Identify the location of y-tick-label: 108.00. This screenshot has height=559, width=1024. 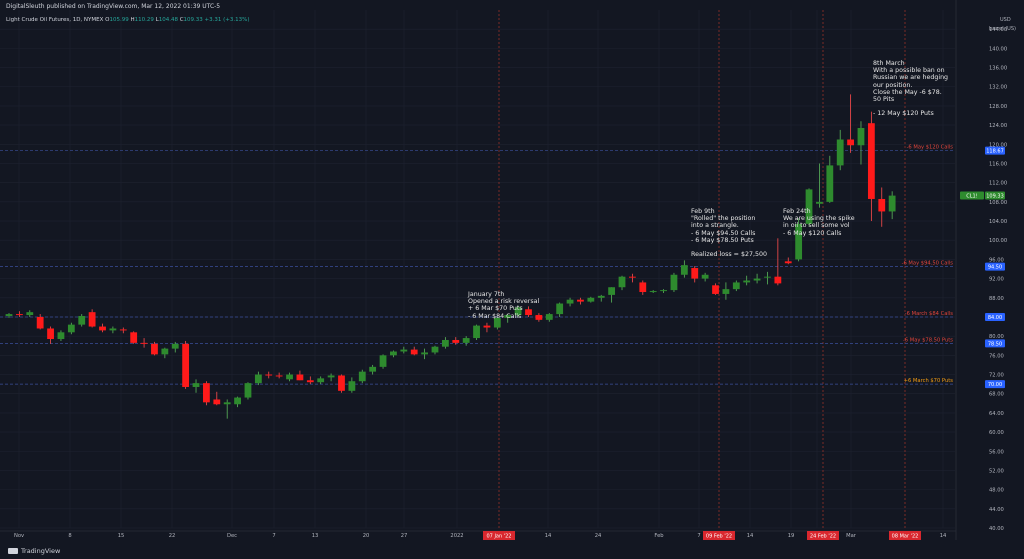
(998, 203).